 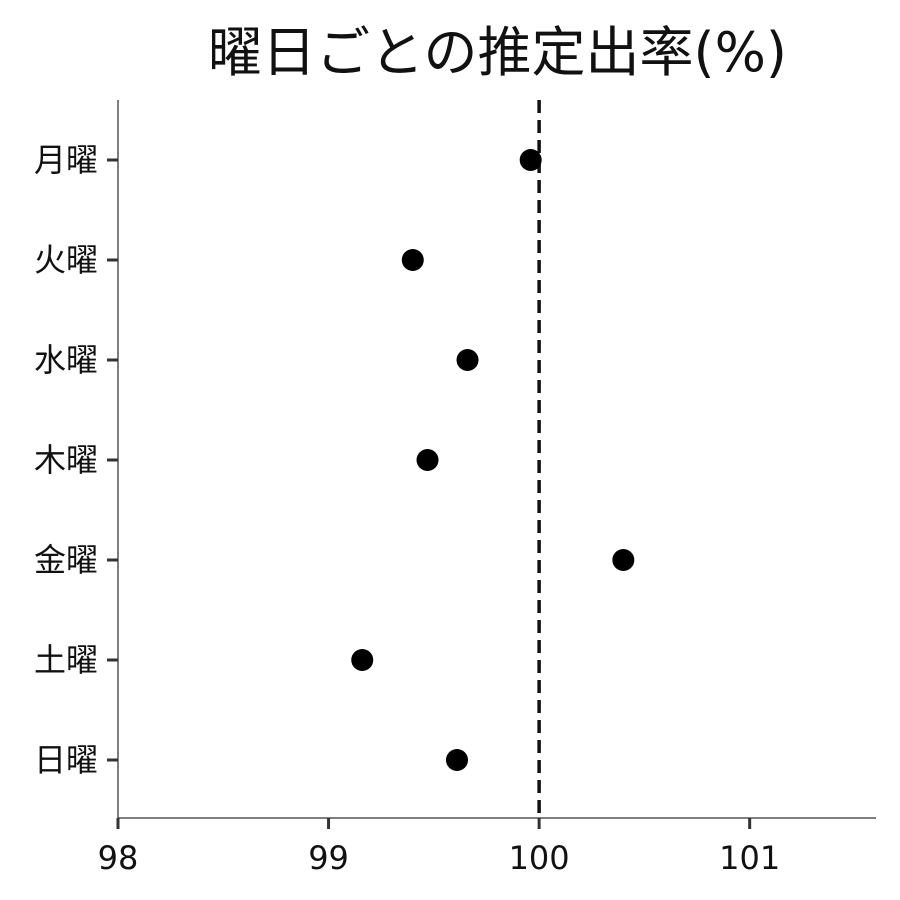 What do you see at coordinates (749, 858) in the screenshot?
I see `x-tick-label: 101` at bounding box center [749, 858].